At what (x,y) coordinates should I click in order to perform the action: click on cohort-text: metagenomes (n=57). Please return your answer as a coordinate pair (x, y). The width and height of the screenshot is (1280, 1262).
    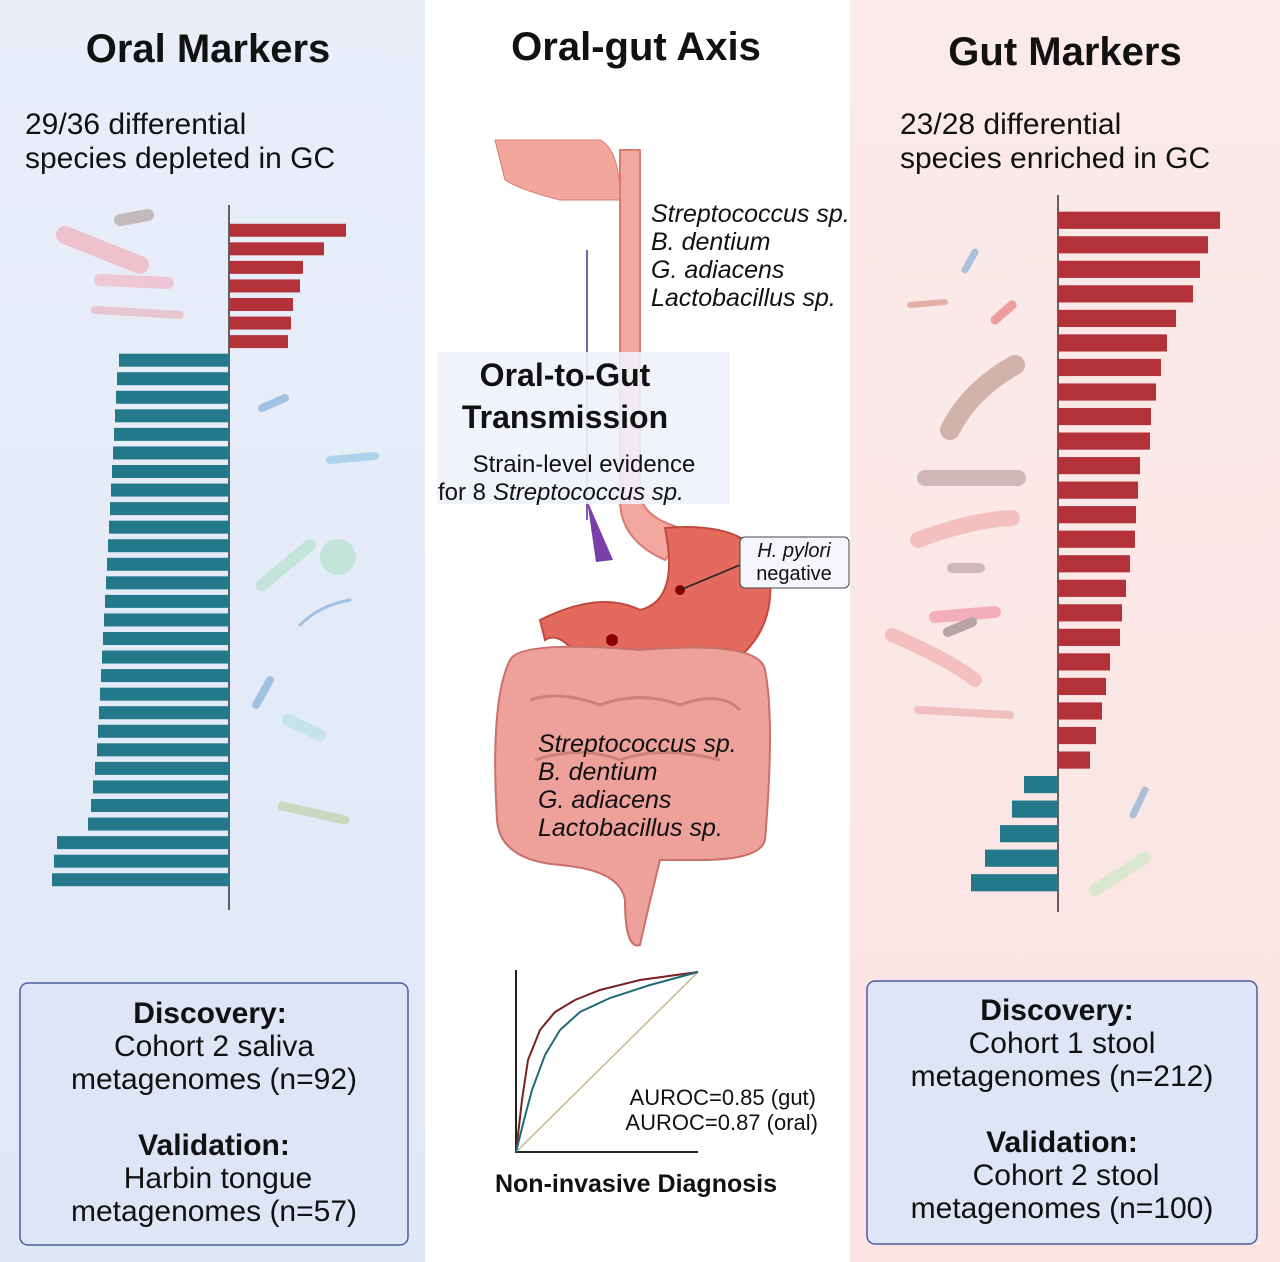
    Looking at the image, I should click on (214, 1211).